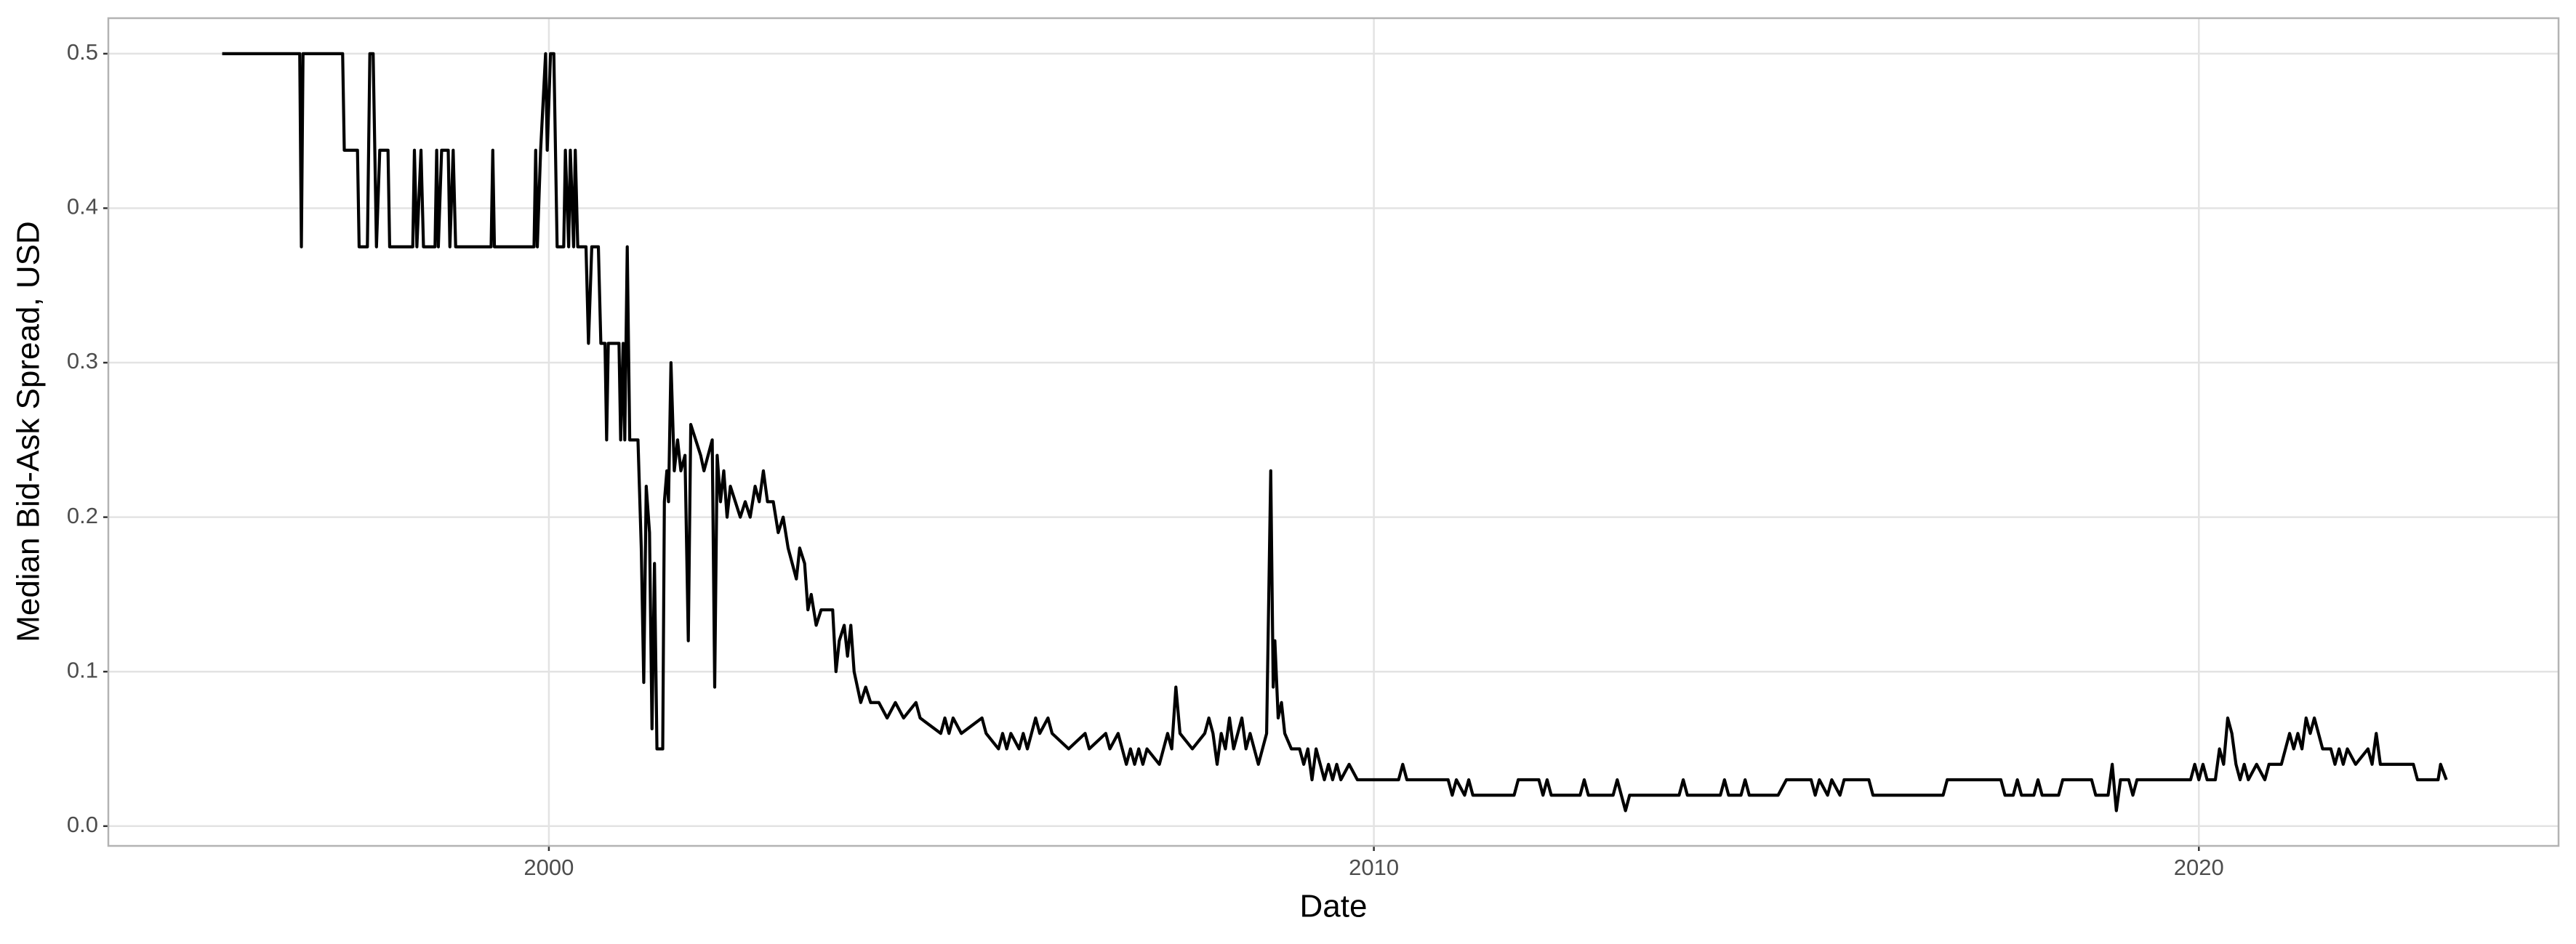  Describe the element at coordinates (82, 361) in the screenshot. I see `y-tick-label: 0.3` at that location.